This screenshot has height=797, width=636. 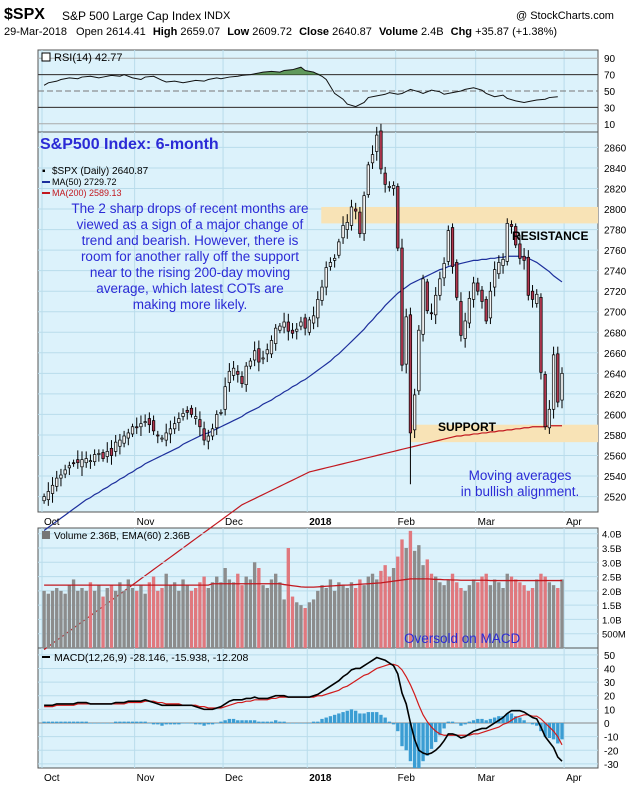 I want to click on high-value: 2659.07, so click(x=200, y=32).